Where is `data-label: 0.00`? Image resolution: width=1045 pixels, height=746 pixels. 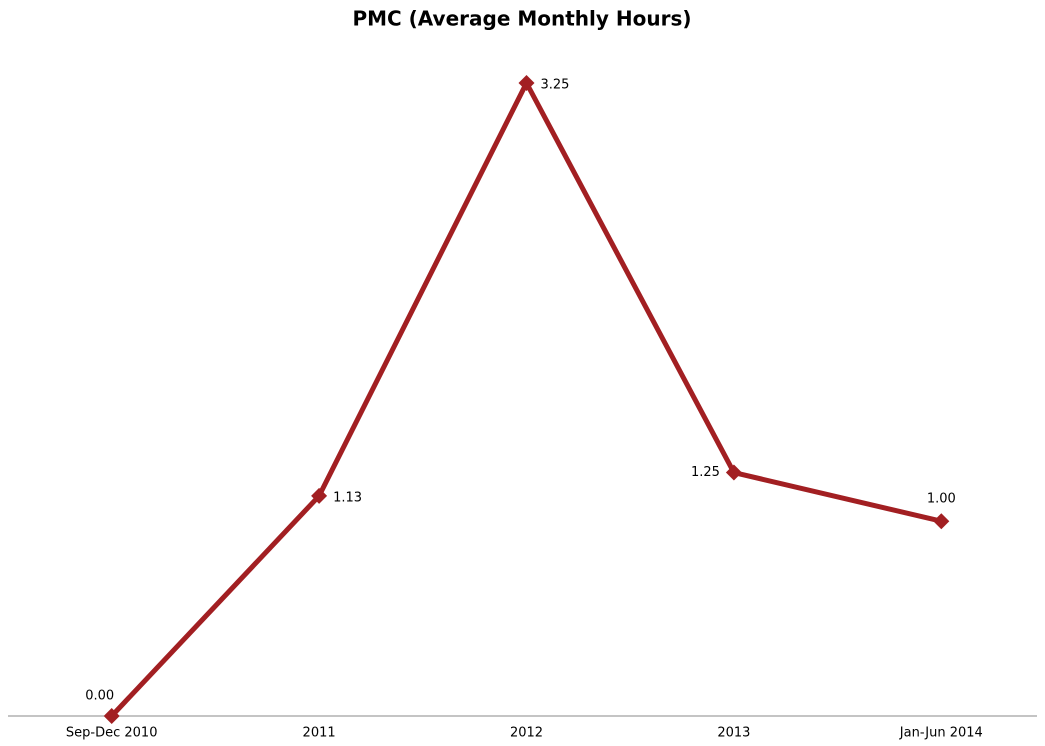 data-label: 0.00 is located at coordinates (99, 696).